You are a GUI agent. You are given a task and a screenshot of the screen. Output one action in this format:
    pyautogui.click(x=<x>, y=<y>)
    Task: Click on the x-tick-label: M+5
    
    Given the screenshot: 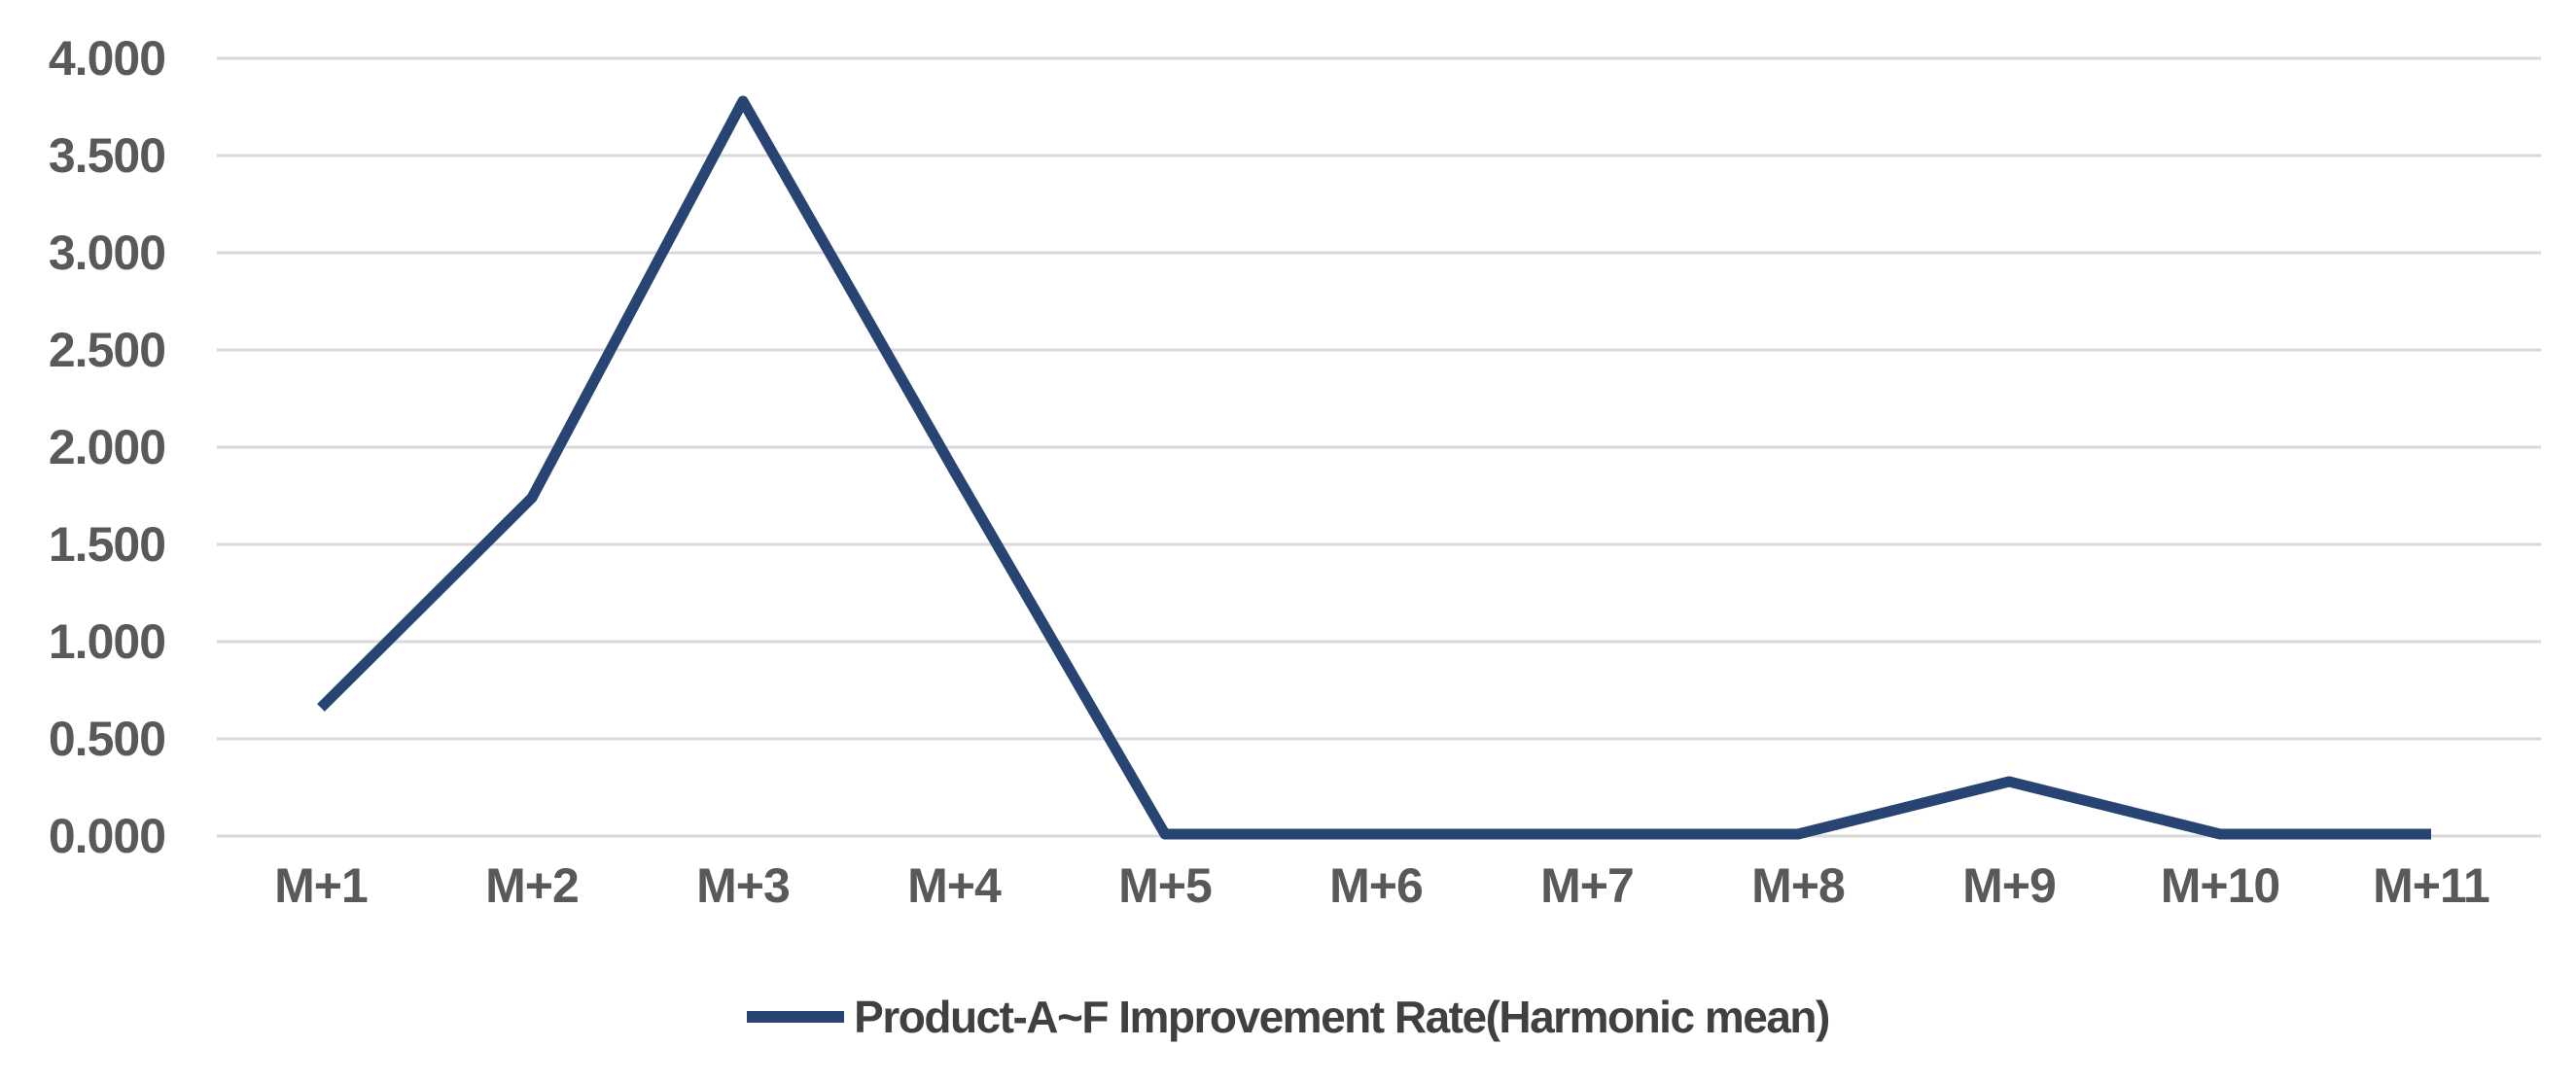 What is the action you would take?
    pyautogui.click(x=1165, y=885)
    